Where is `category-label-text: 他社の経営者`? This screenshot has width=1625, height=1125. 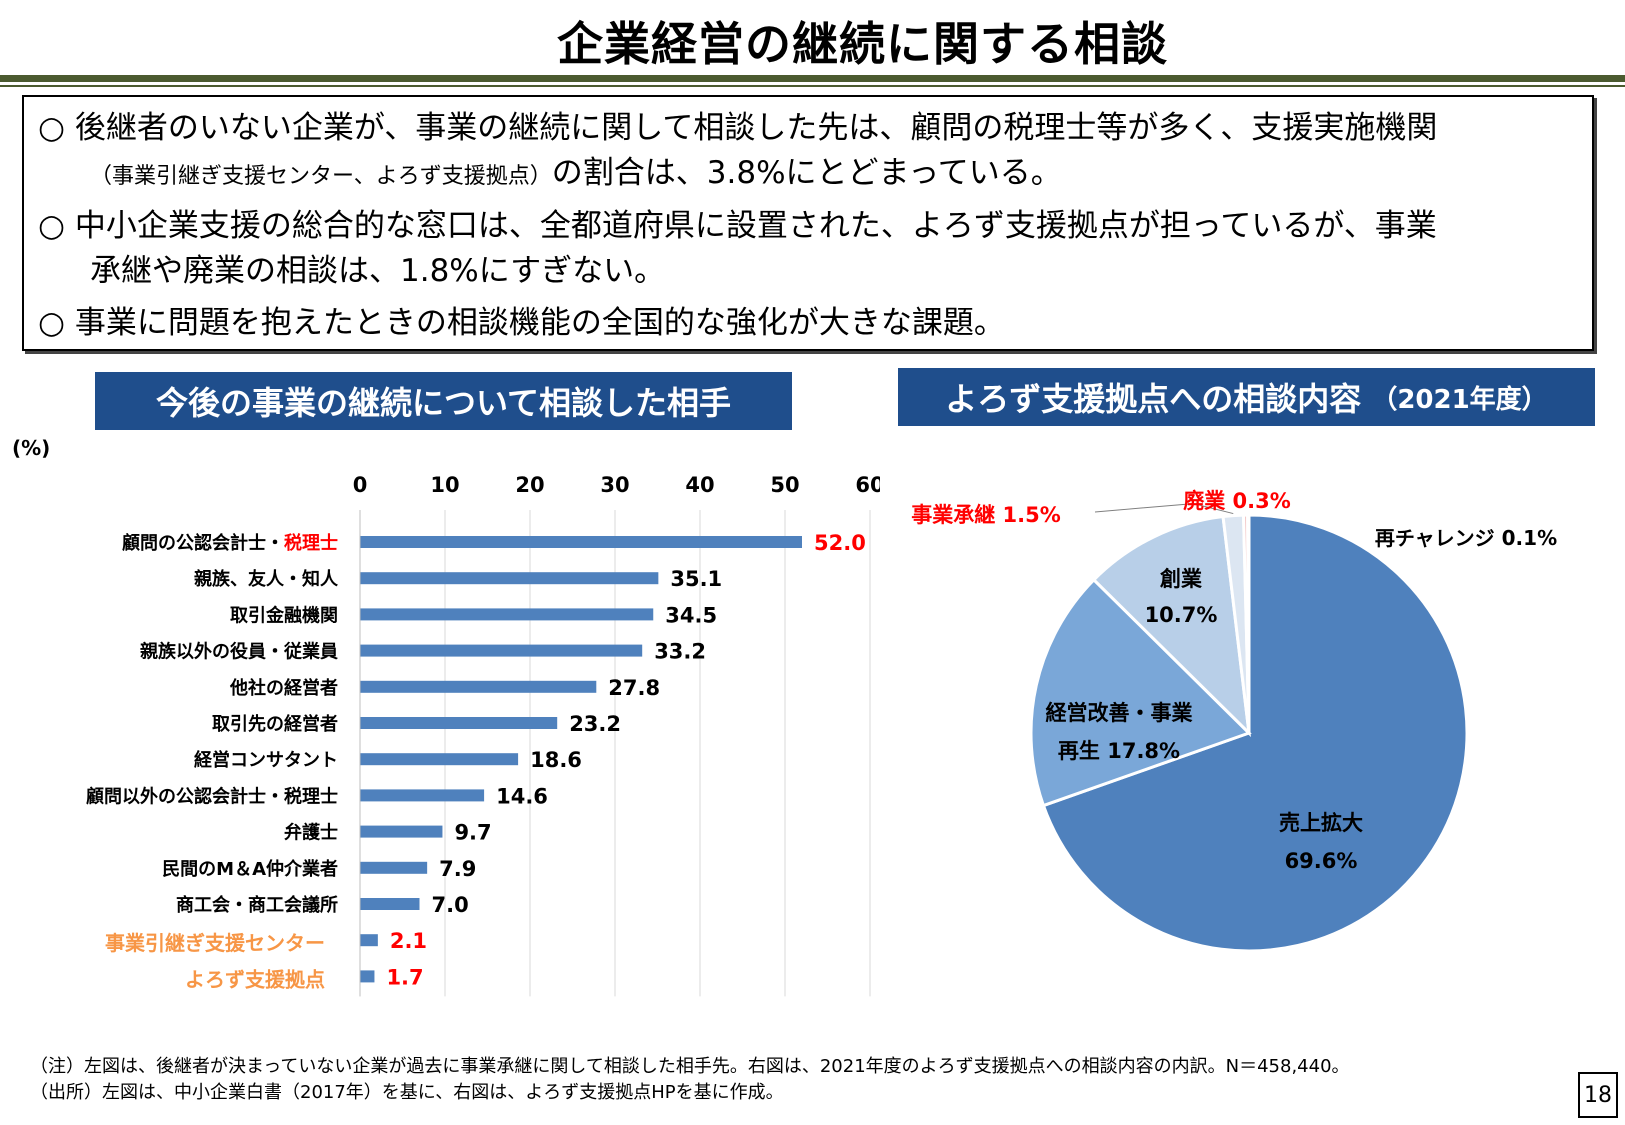
category-label-text: 他社の経営者 is located at coordinates (283, 688).